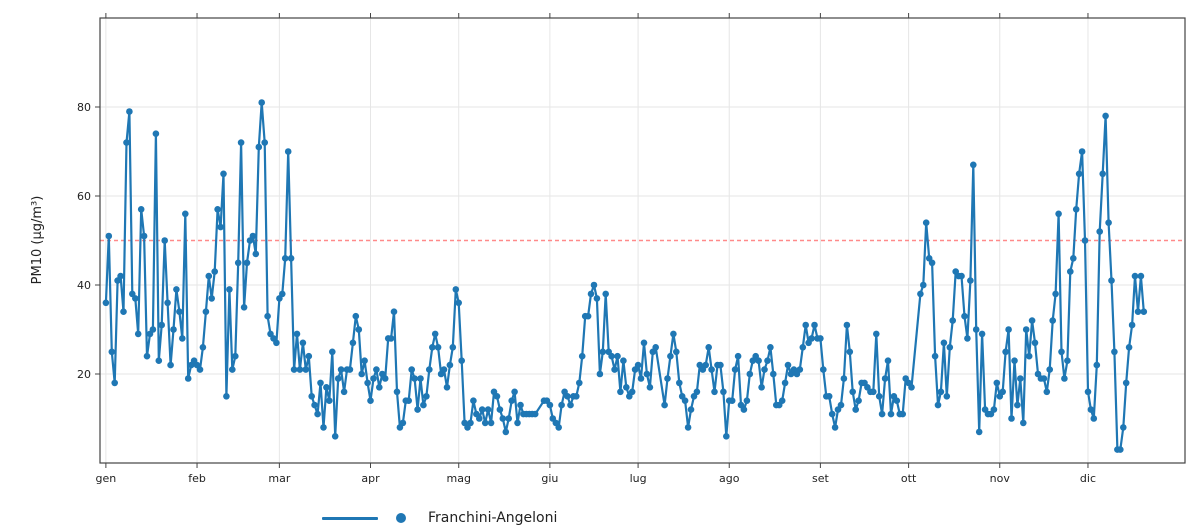  I want to click on y-tick-label: 60, so click(84, 196).